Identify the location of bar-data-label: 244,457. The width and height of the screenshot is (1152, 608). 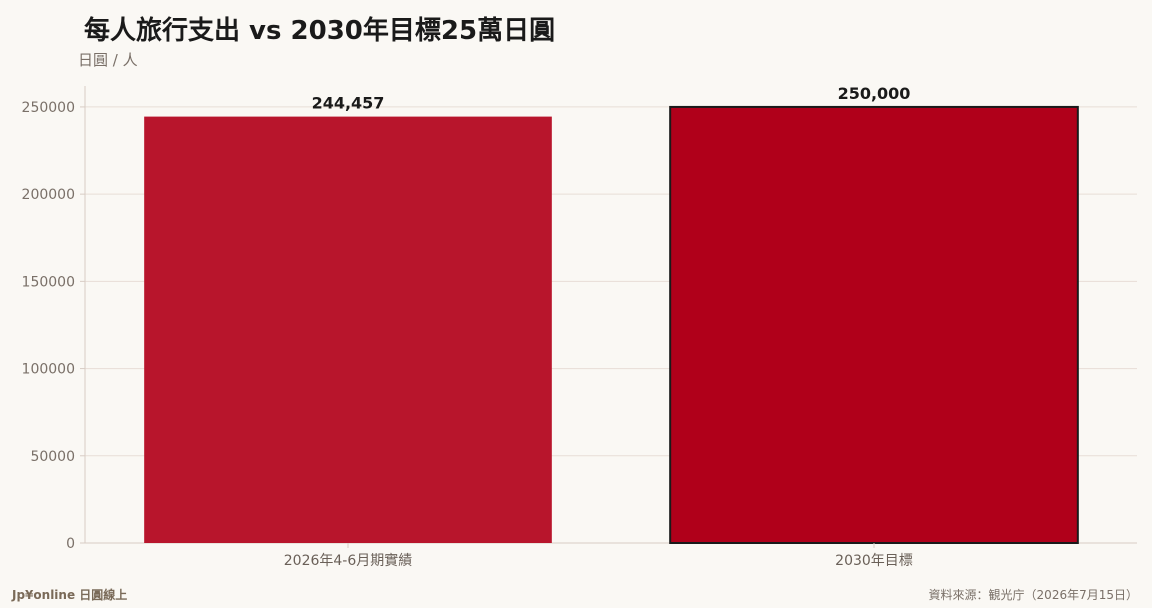
(348, 103).